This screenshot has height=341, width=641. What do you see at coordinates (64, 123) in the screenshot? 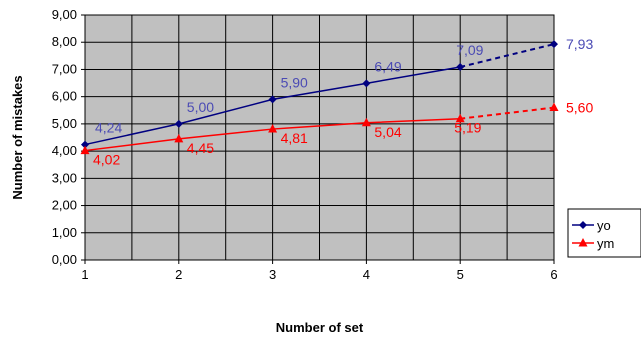
I see `y-tick-label: 5,00` at bounding box center [64, 123].